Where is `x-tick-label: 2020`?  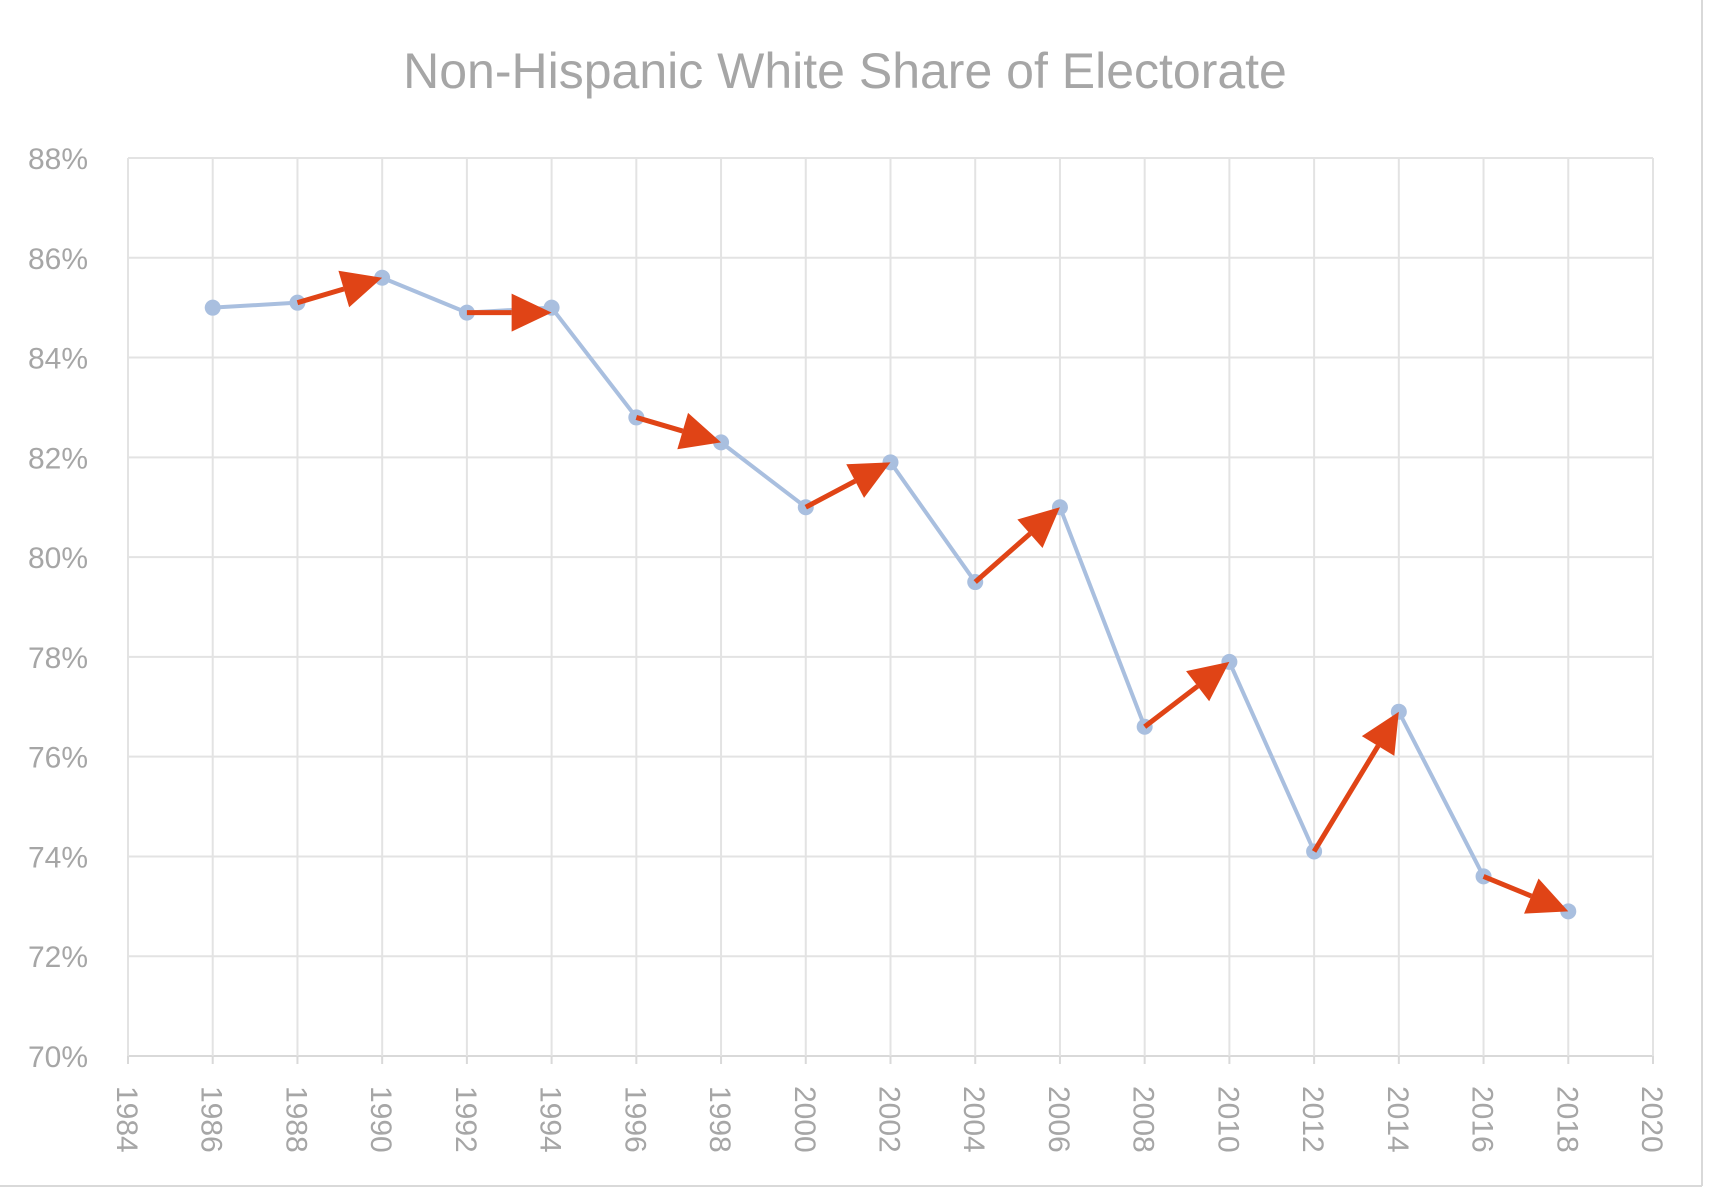
x-tick-label: 2020 is located at coordinates (1651, 1119).